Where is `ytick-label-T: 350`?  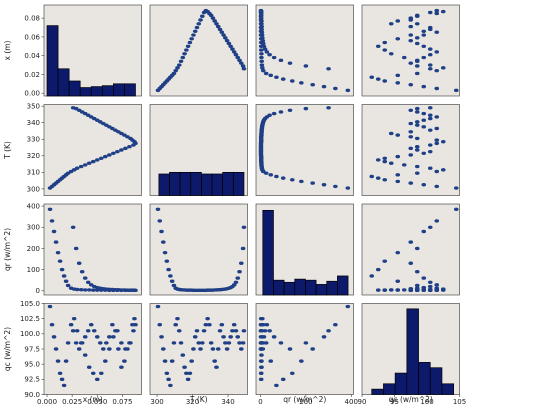 ytick-label-T: 350 is located at coordinates (33, 107).